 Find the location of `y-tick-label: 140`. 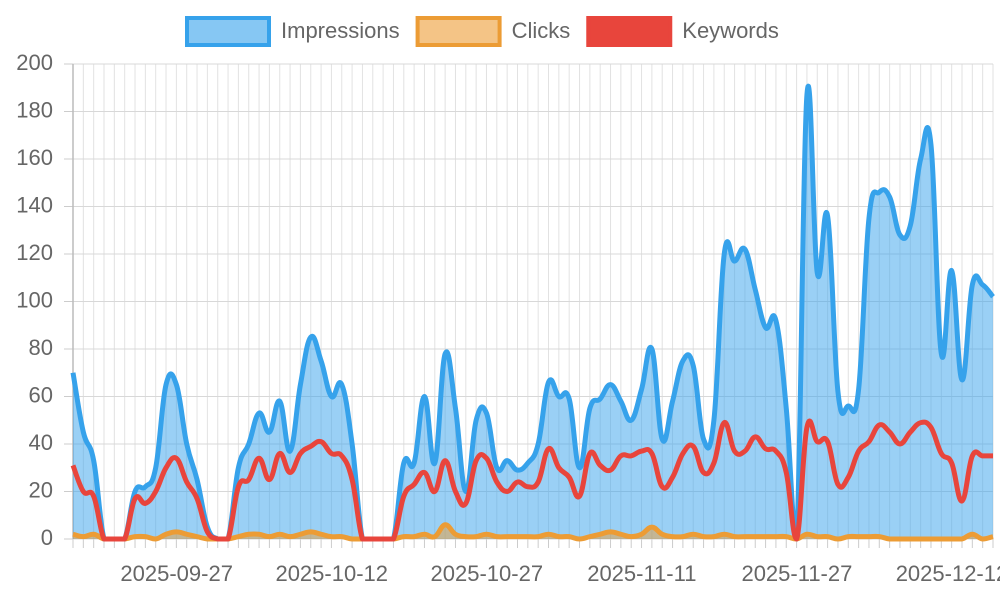

y-tick-label: 140 is located at coordinates (34, 204).